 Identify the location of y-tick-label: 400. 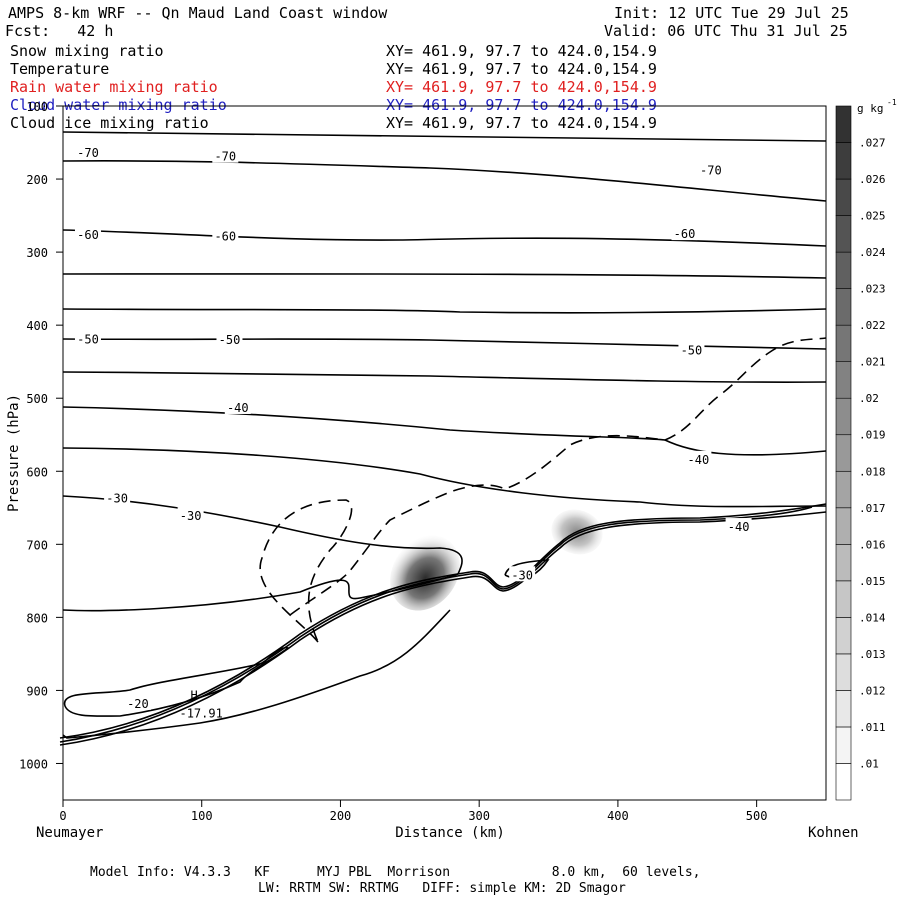
(37, 326).